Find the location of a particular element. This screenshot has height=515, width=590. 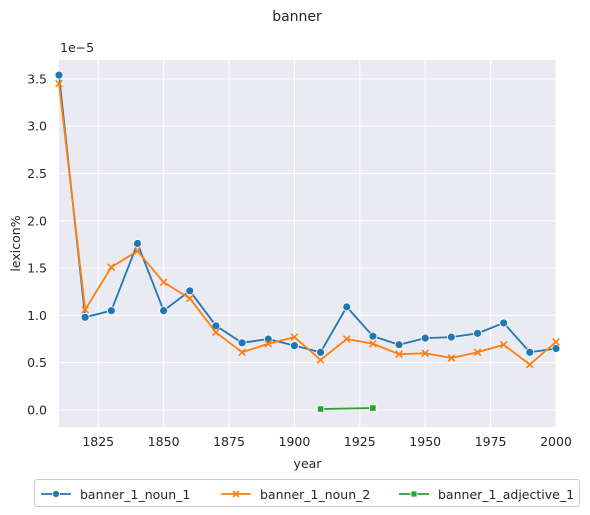

y-tick-label: 3.0 is located at coordinates (37, 126).